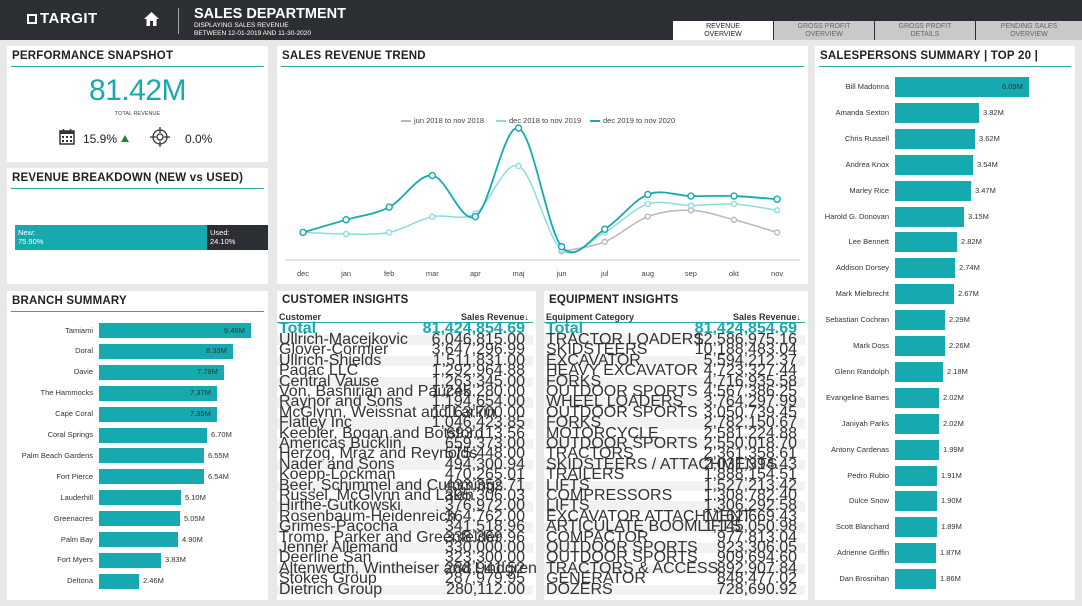  Describe the element at coordinates (632, 120) in the screenshot. I see `legend-item-2020: dec 2019 to nov 2020` at that location.